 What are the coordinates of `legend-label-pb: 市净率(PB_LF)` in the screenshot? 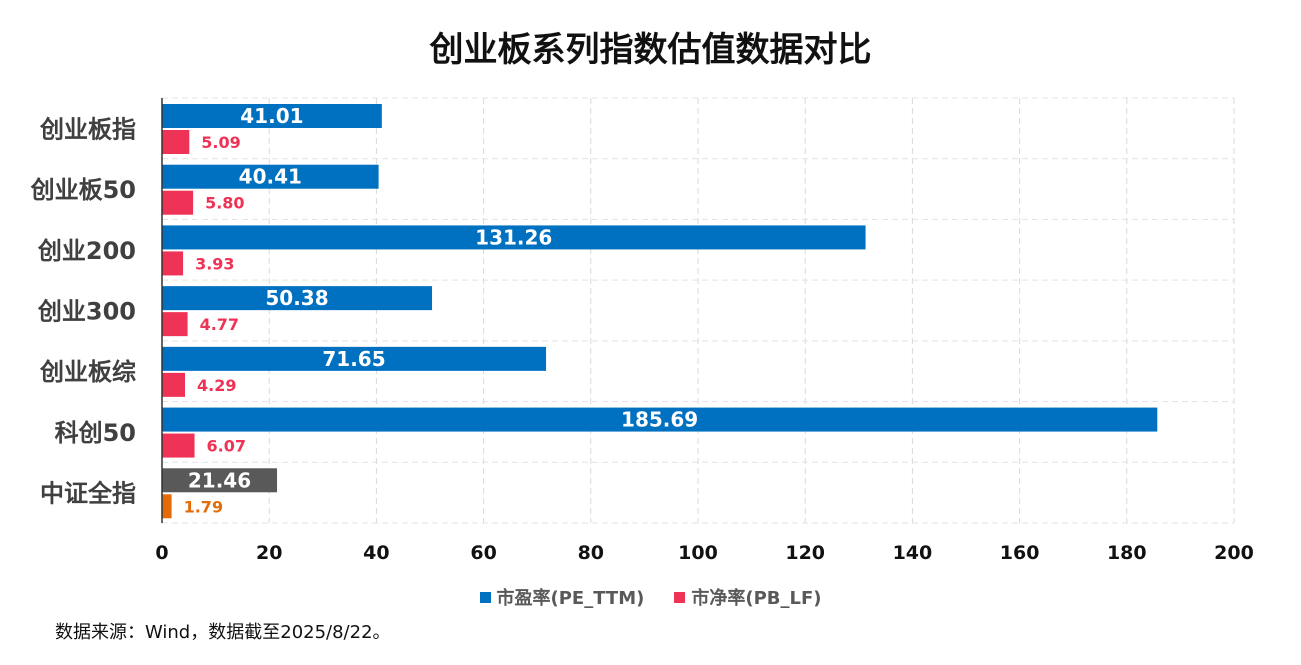 It's located at (756, 598).